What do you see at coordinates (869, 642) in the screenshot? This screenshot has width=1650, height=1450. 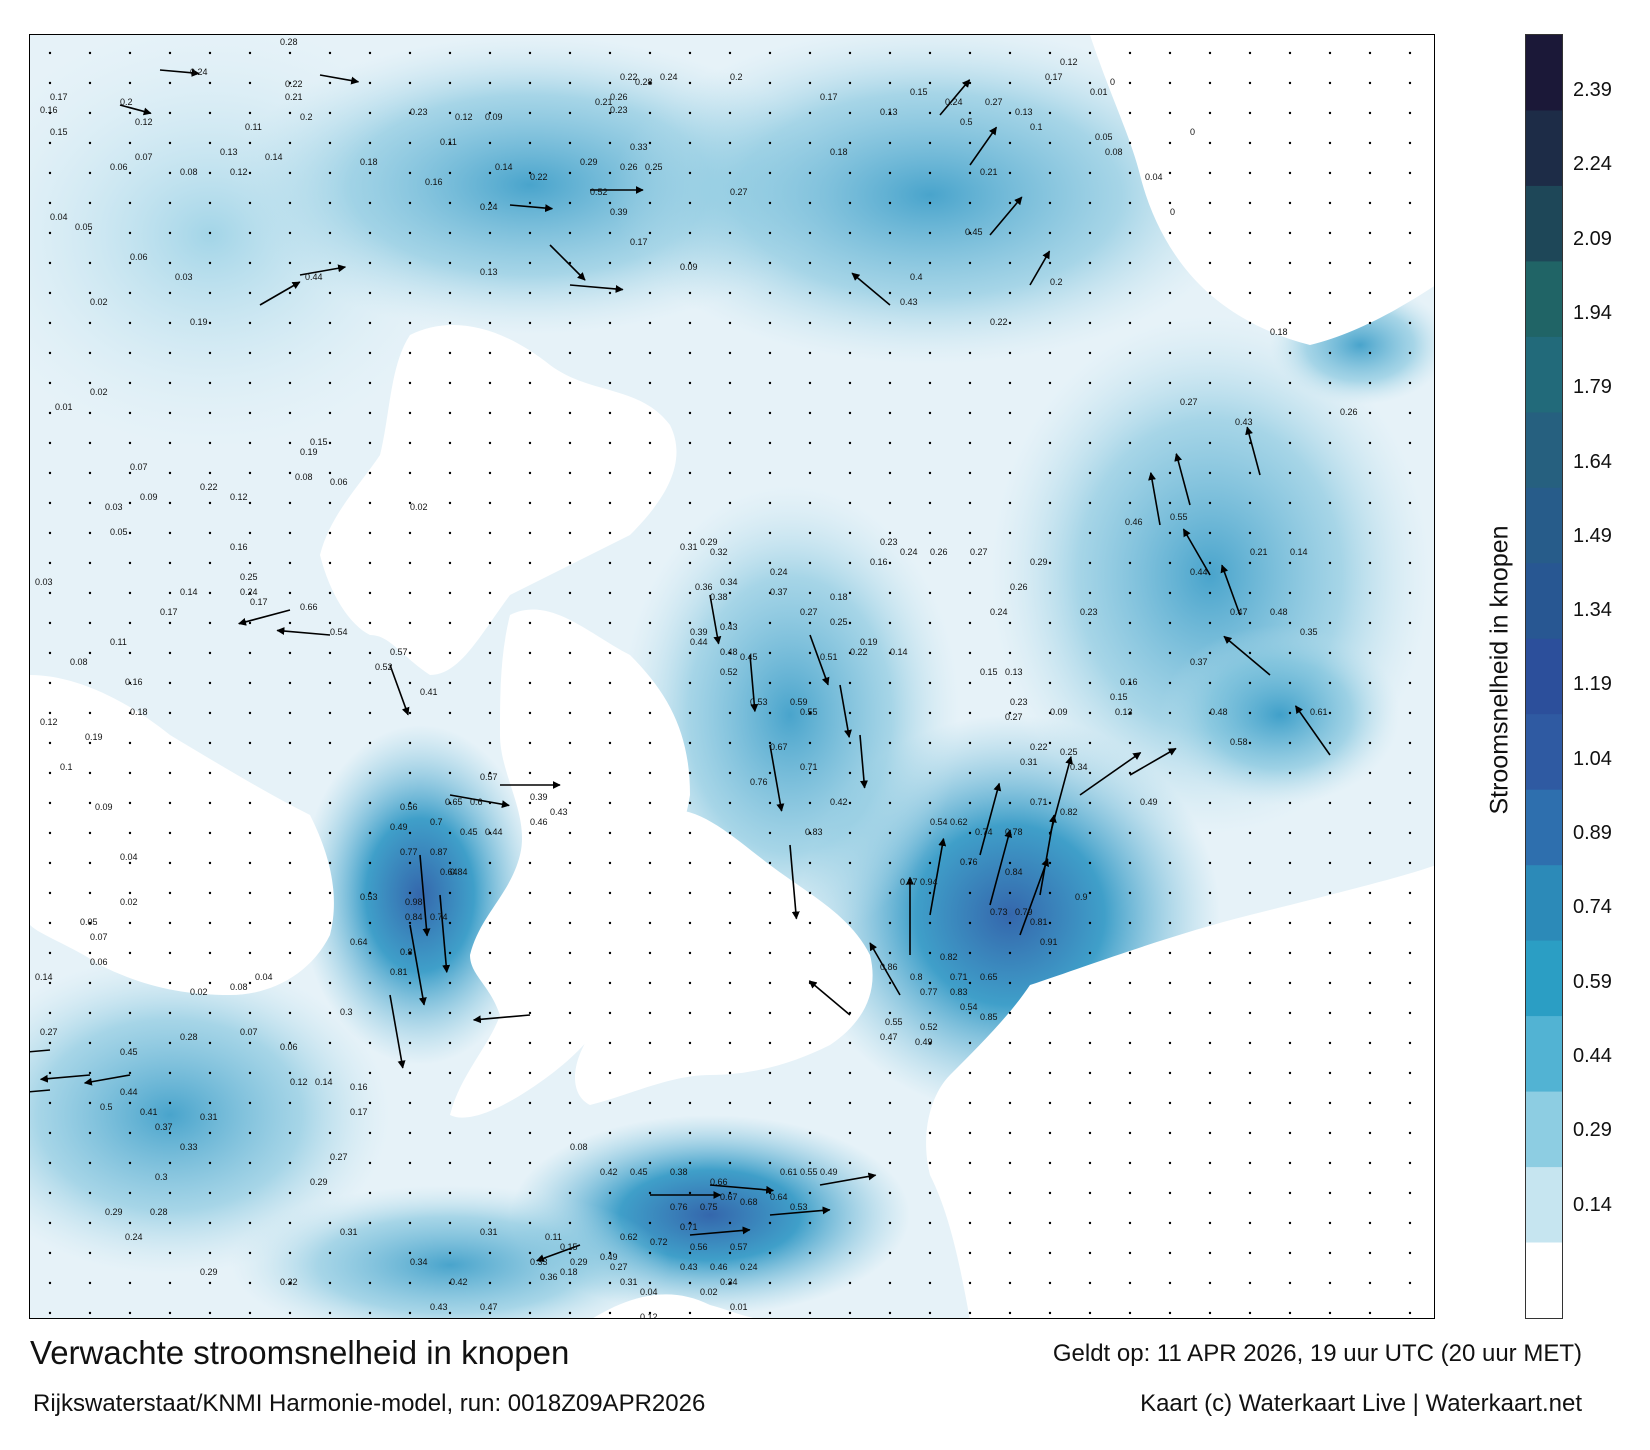 I see `speed-label: 0.19` at bounding box center [869, 642].